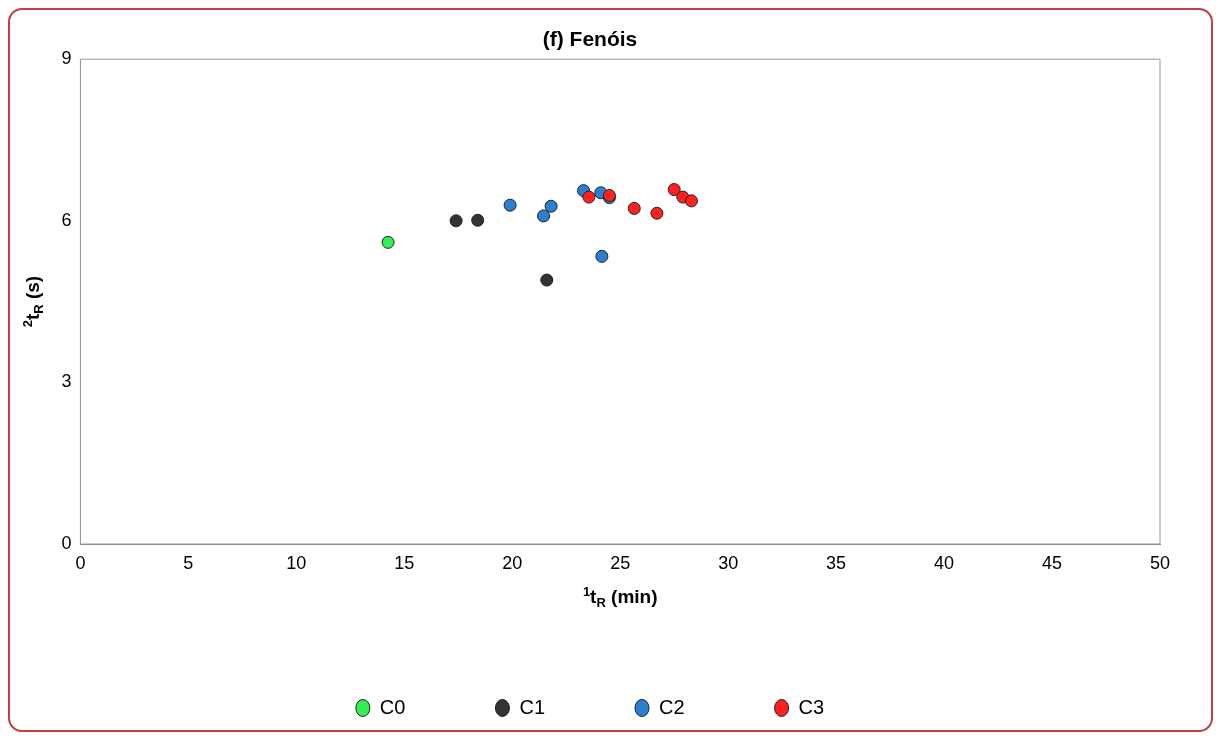  Describe the element at coordinates (66, 58) in the screenshot. I see `y-tick-label: 9` at that location.